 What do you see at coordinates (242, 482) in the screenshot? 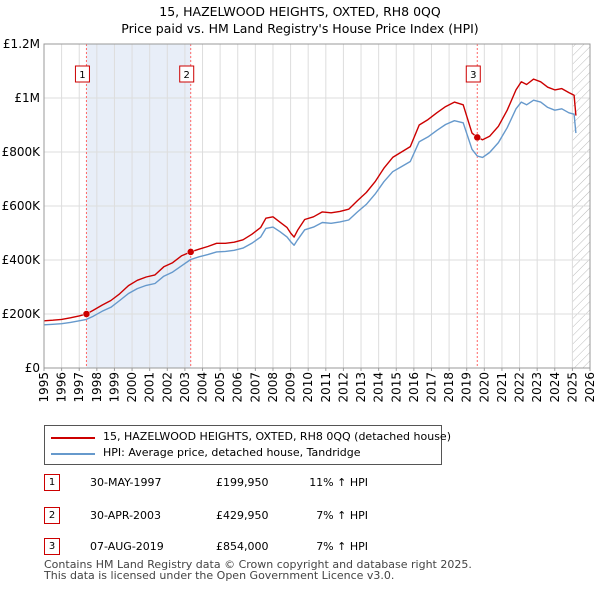
I see `sale-price: £199,950` at bounding box center [242, 482].